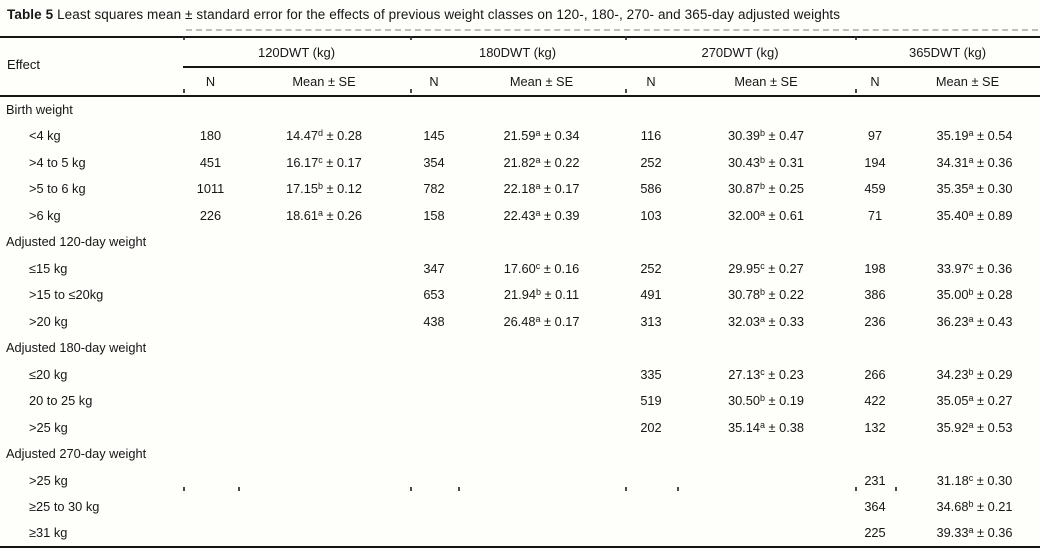  I want to click on n-value: 364, so click(875, 507).